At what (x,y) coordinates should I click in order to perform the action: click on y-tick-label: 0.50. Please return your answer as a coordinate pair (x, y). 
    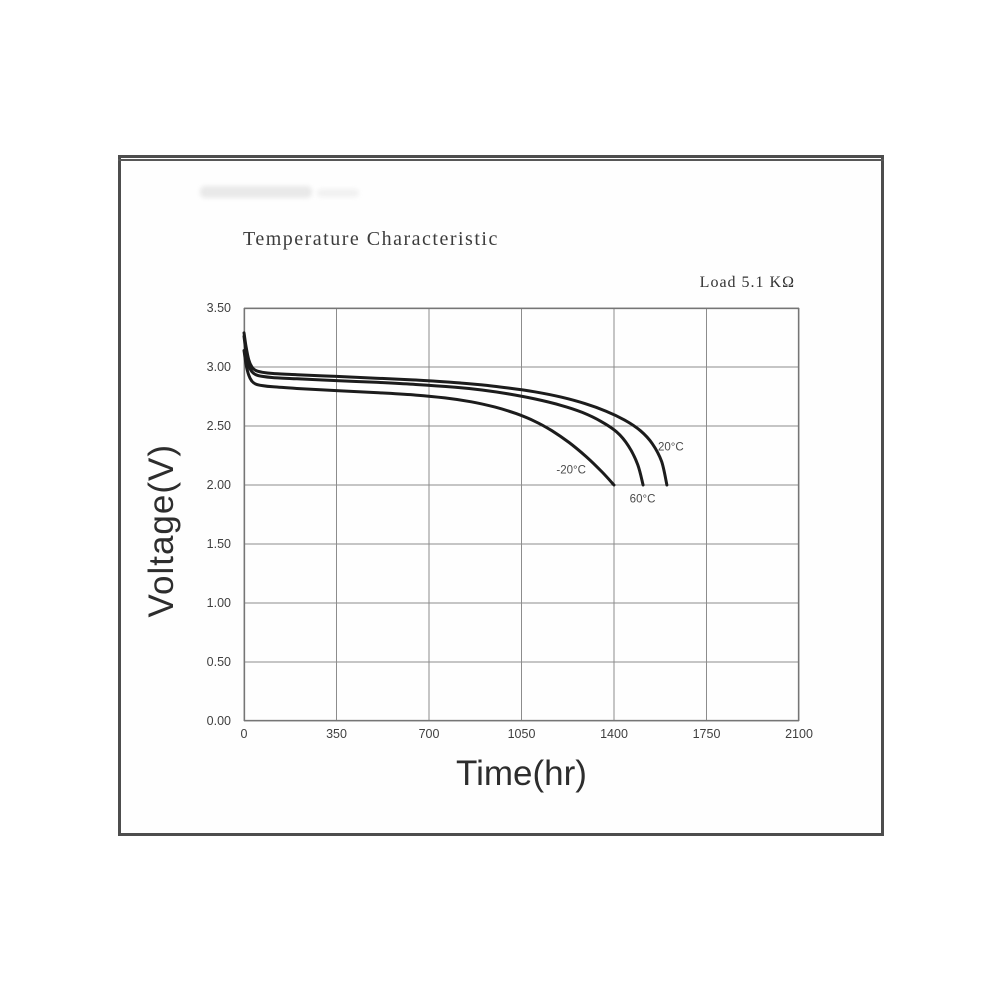
    Looking at the image, I should click on (218, 662).